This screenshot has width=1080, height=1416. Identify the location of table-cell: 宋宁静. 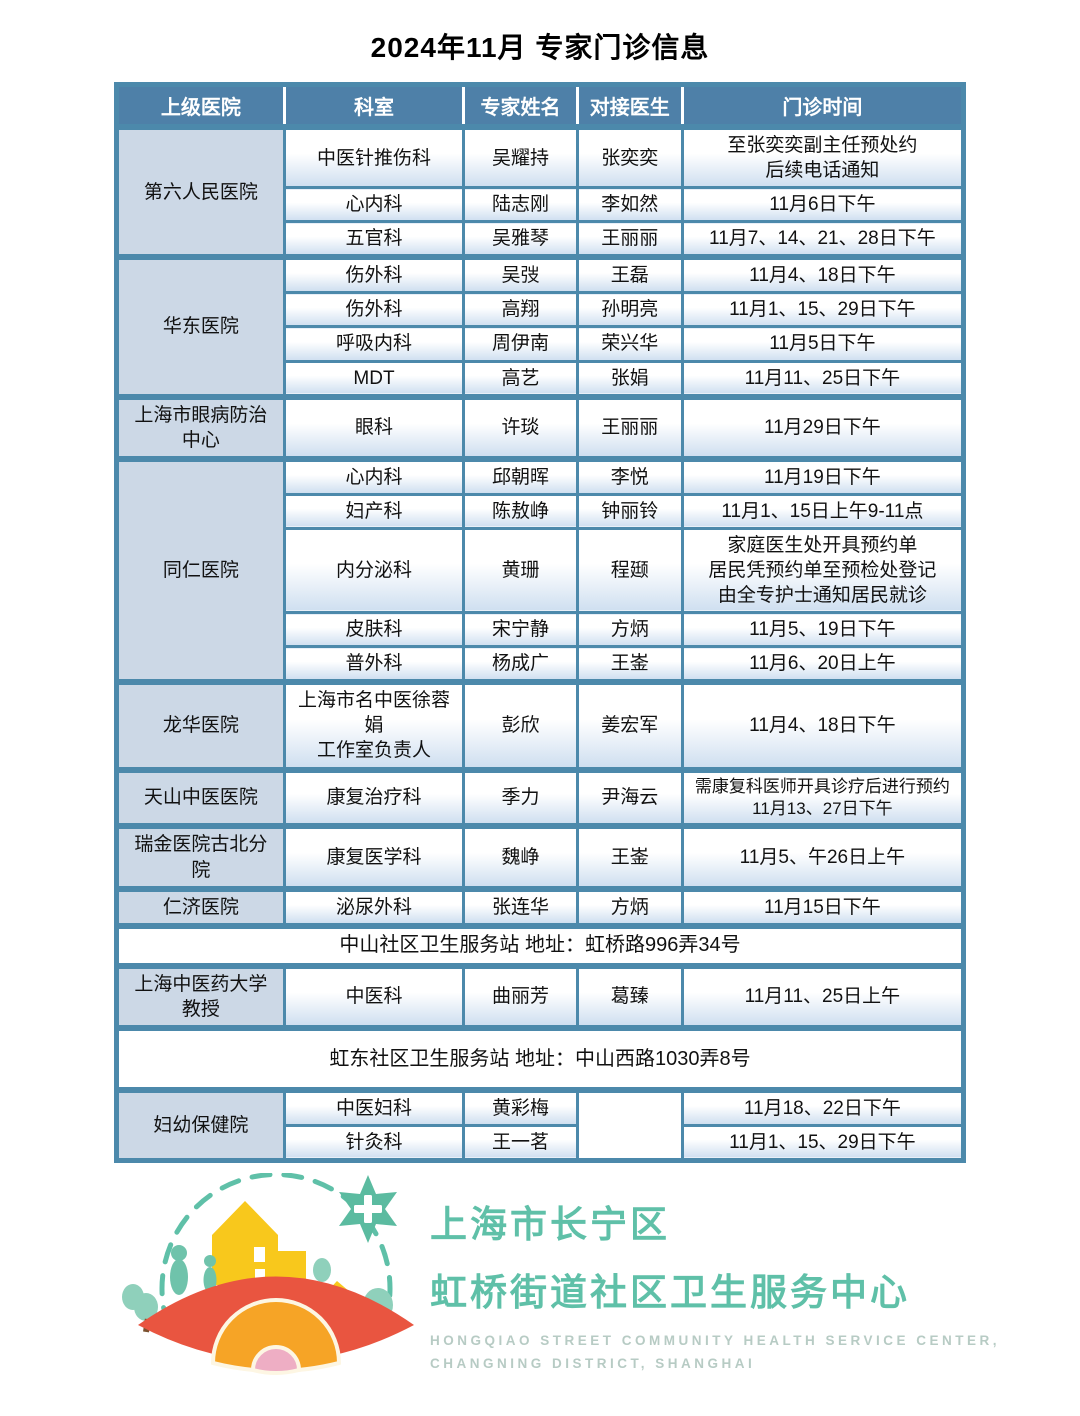
(520, 630).